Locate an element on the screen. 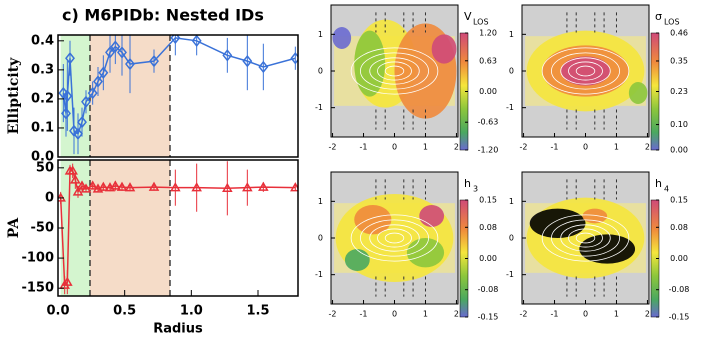 The image size is (706, 338). y-tick-label: -150 is located at coordinates (37, 288).